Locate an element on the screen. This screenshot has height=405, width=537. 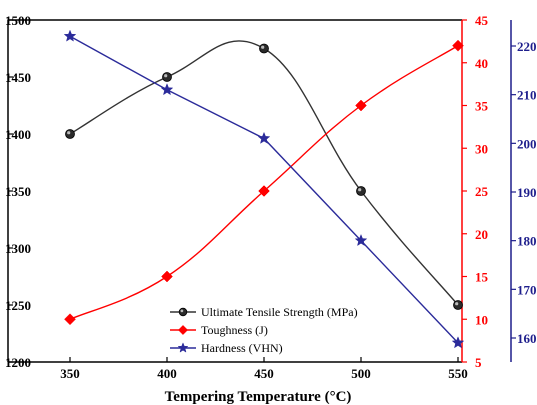
right-tick-label-hardness: 170 is located at coordinates (527, 289).